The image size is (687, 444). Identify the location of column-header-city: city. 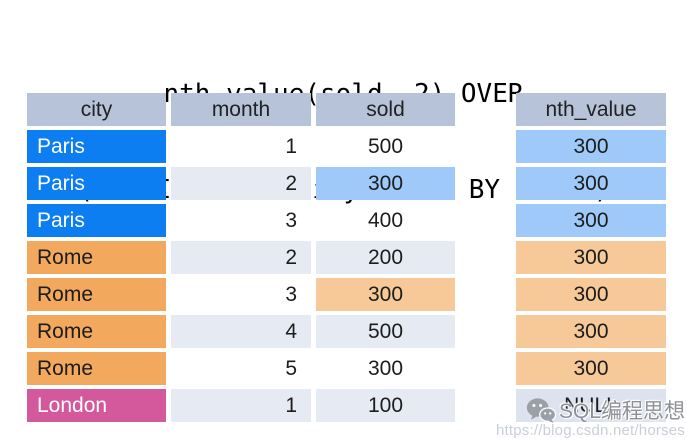
(96, 109).